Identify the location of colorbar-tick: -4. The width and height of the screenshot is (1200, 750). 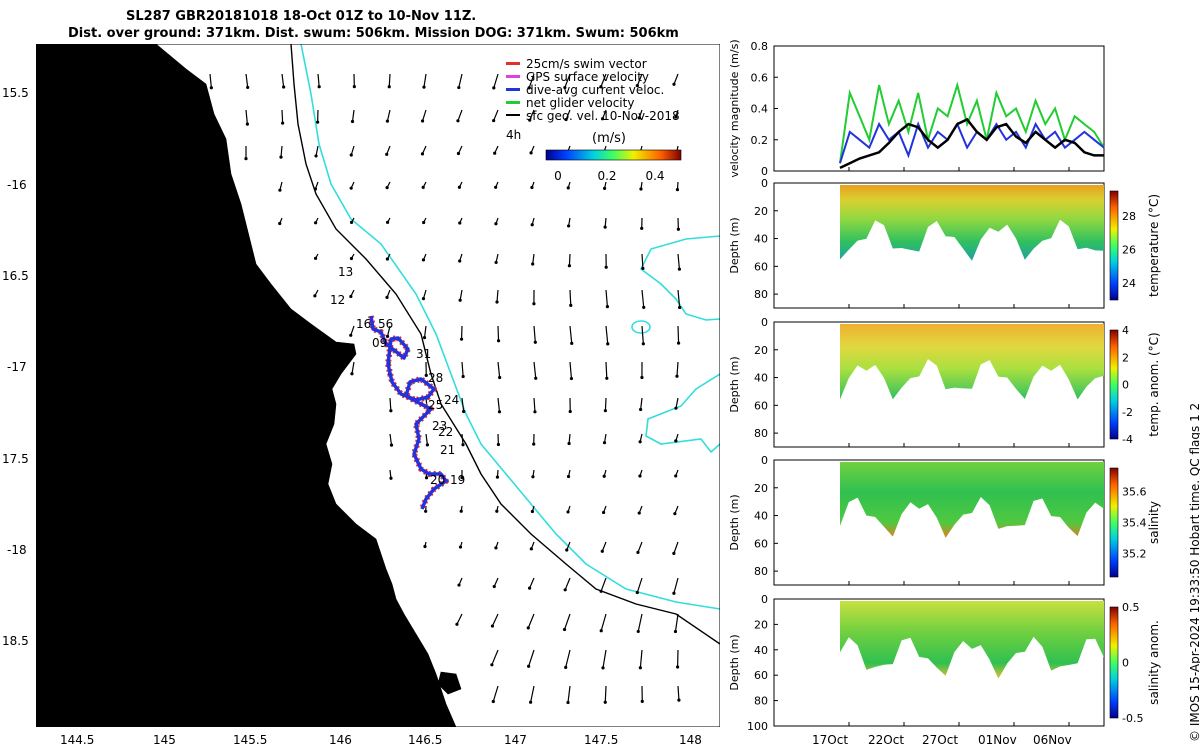
(1127, 439).